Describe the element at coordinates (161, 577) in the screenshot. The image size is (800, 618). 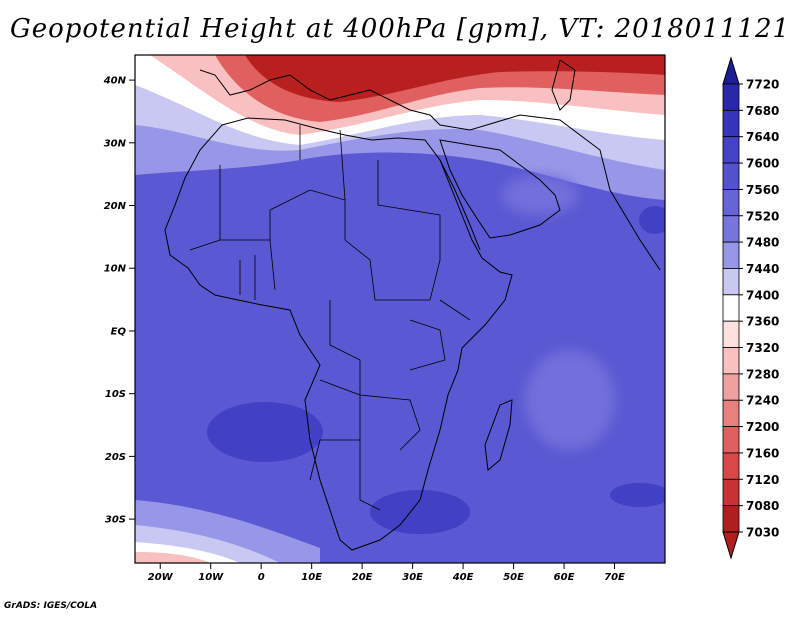
I see `lon-tick-label: 20W` at that location.